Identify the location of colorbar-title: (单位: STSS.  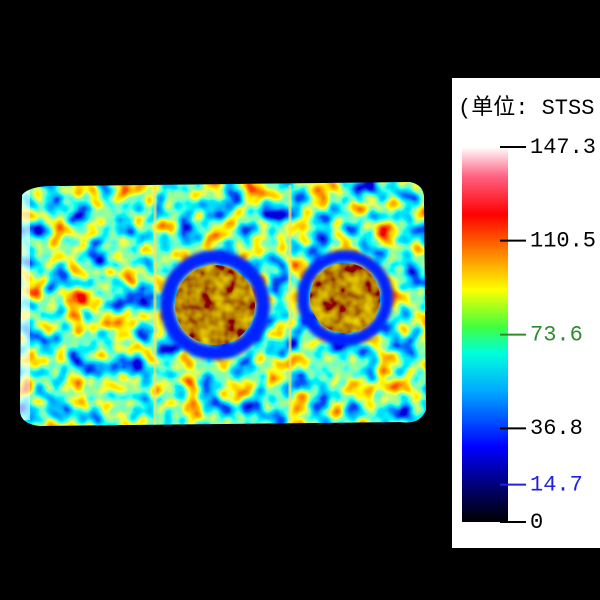
(526, 108).